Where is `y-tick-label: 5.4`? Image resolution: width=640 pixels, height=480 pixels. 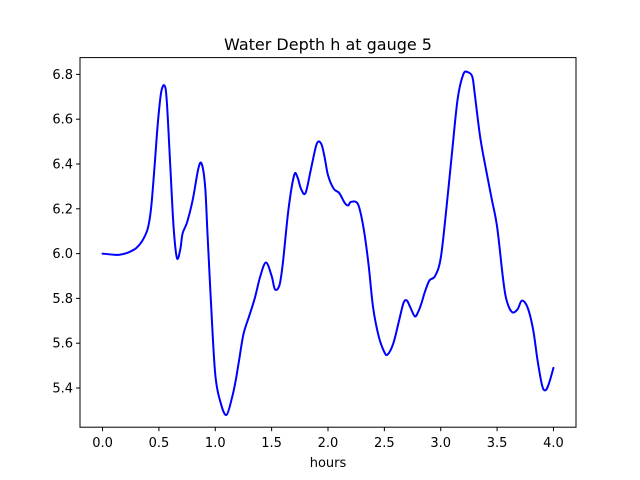
y-tick-label: 5.4 is located at coordinates (62, 389).